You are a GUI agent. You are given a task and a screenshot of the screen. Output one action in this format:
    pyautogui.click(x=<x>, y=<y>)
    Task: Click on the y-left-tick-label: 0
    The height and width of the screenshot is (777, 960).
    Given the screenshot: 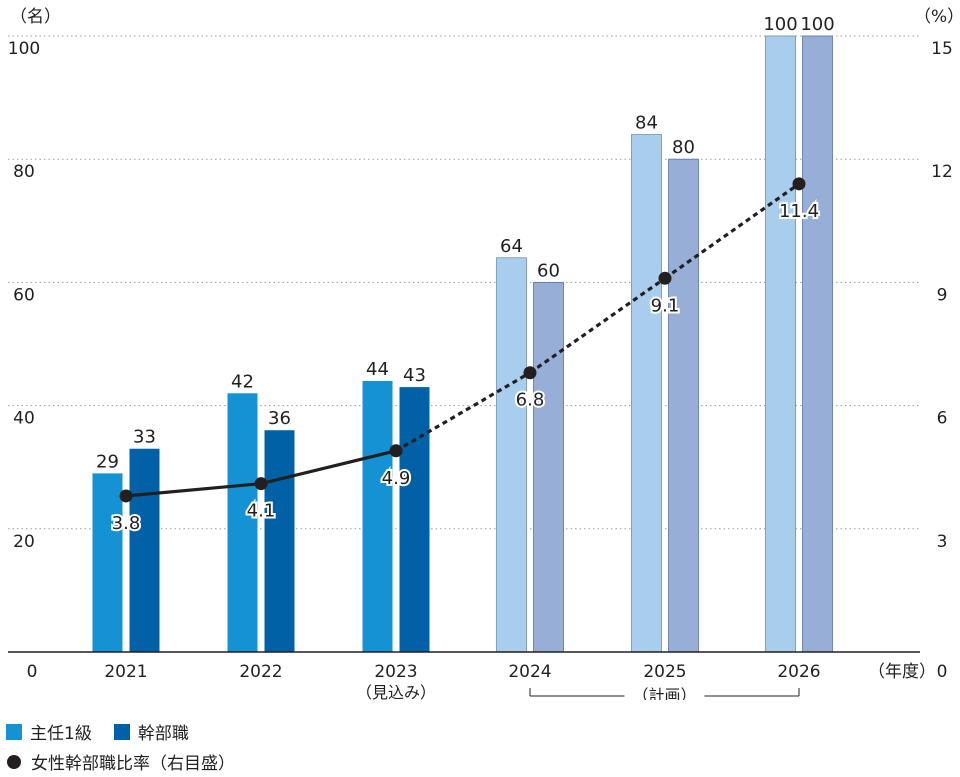 What is the action you would take?
    pyautogui.click(x=32, y=672)
    